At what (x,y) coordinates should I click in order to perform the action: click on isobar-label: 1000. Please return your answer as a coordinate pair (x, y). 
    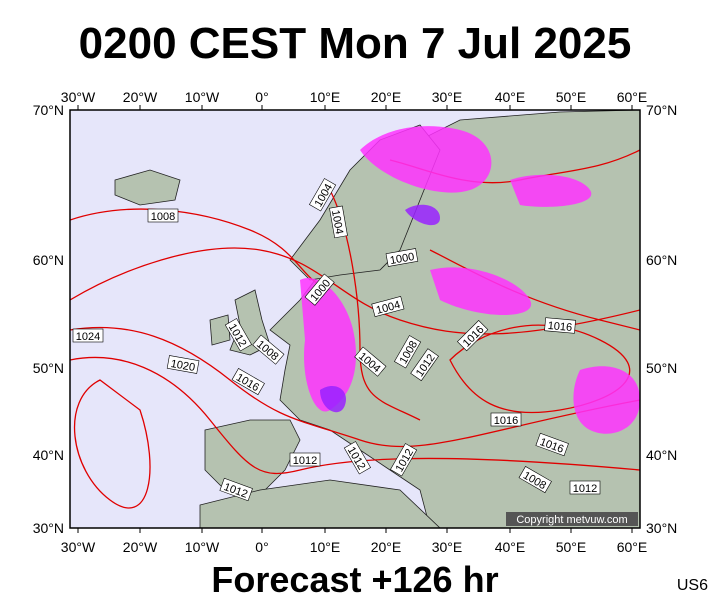
    Looking at the image, I should click on (402, 257).